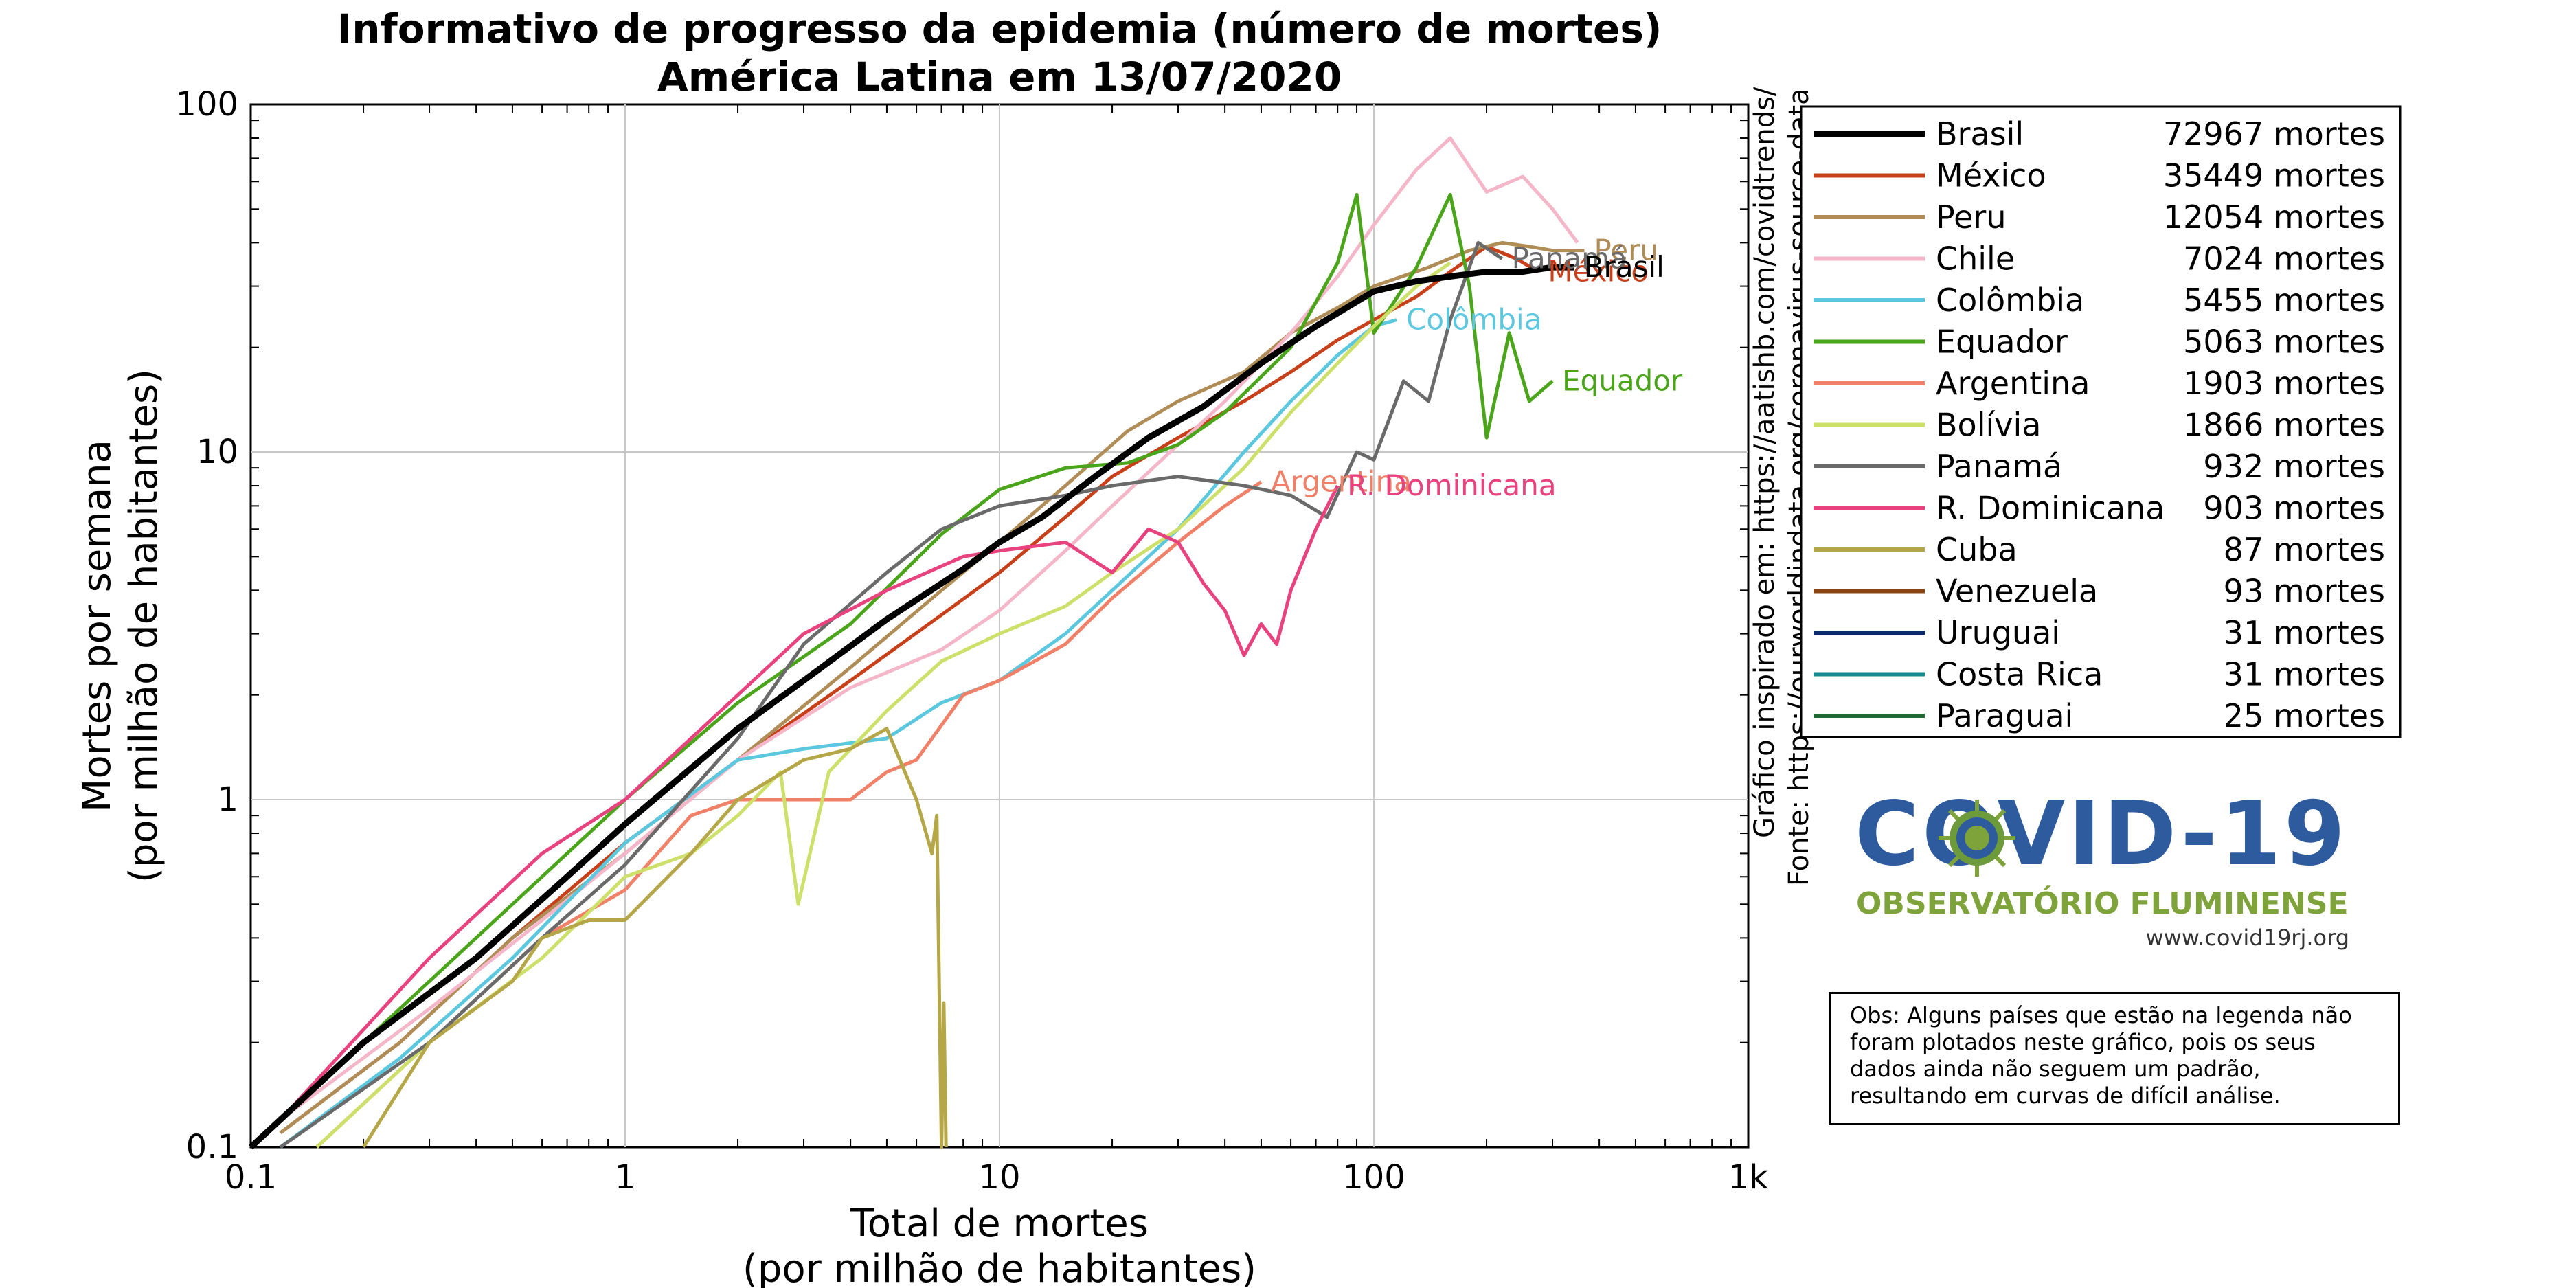  I want to click on legend-name-r-dominicana: R. Dominicana, so click(2050, 508).